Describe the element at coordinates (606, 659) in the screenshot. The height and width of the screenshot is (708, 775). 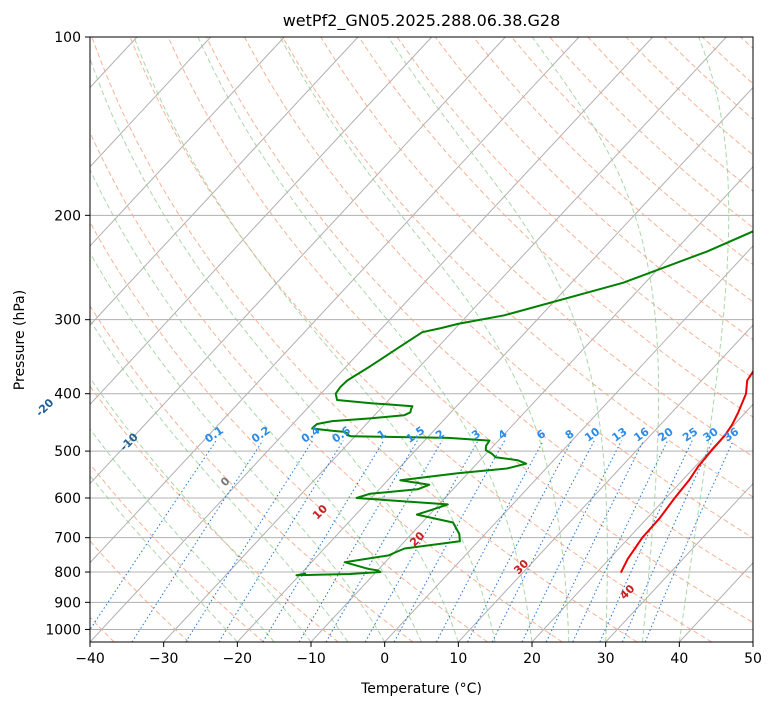
I see `x-tick-label: 30` at that location.